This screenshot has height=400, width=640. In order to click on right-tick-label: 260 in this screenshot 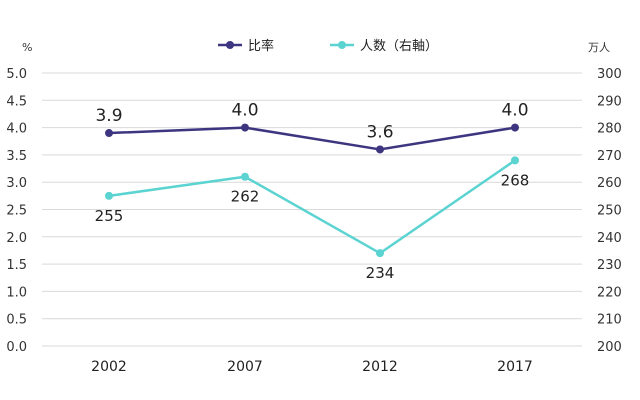, I will do `click(609, 183)`.